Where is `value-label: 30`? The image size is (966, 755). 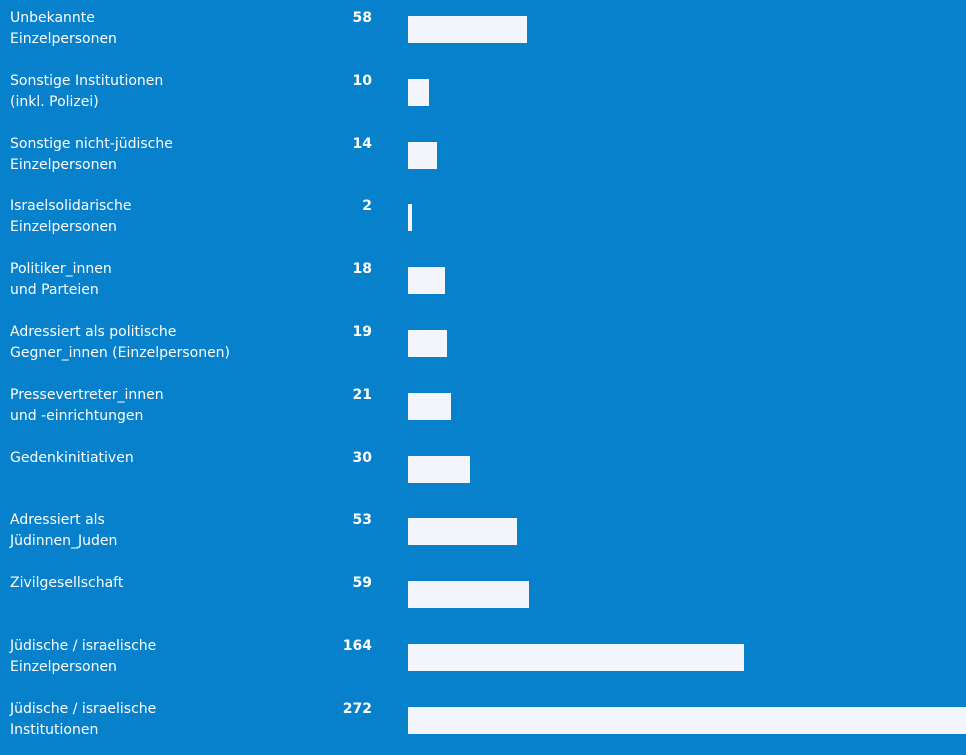
value-label: 30 is located at coordinates (362, 457).